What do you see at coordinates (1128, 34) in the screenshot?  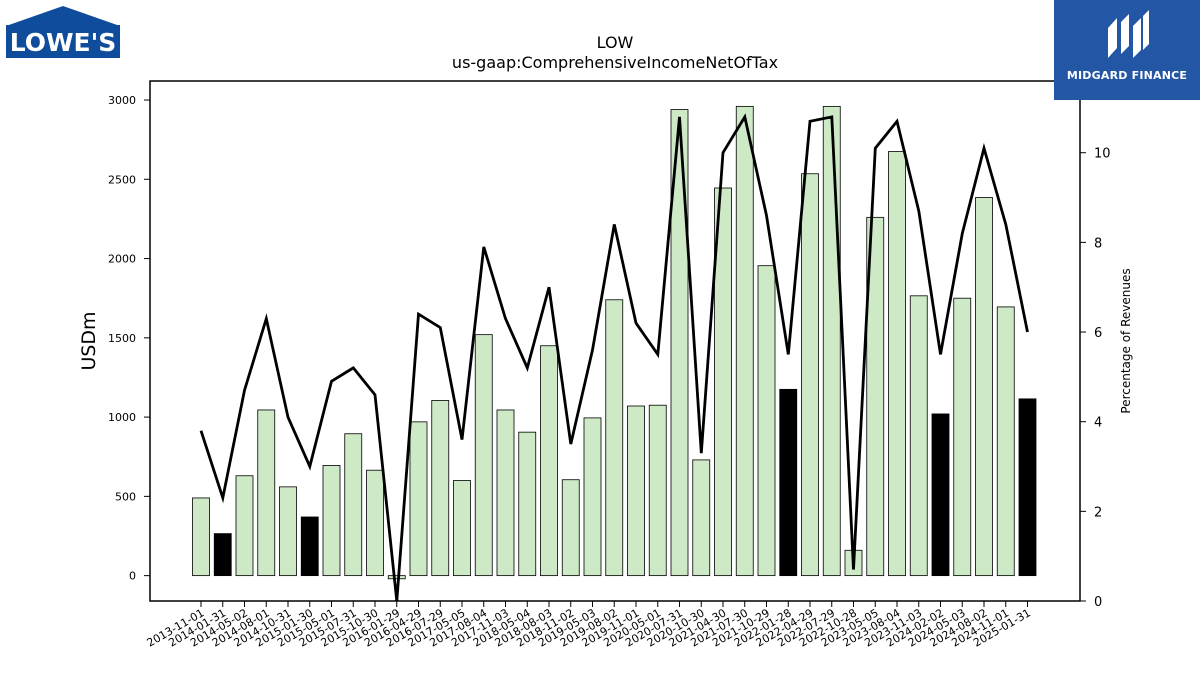 I see `midgard-logo-mark` at bounding box center [1128, 34].